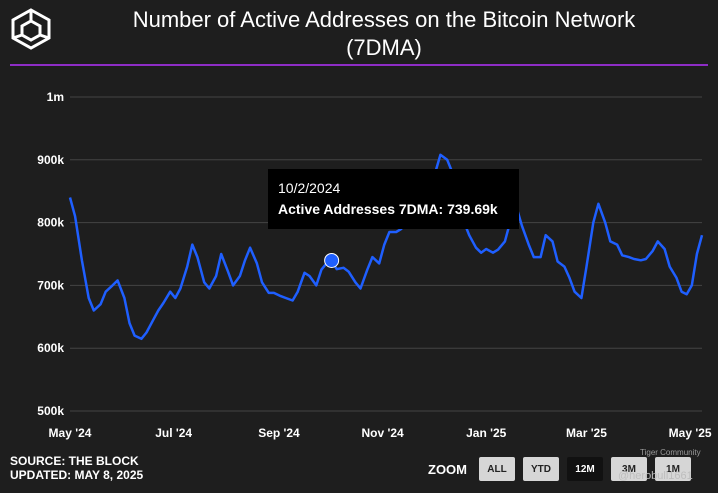 This screenshot has width=718, height=493. I want to click on tooltip-date: 10/2/2024, so click(309, 188).